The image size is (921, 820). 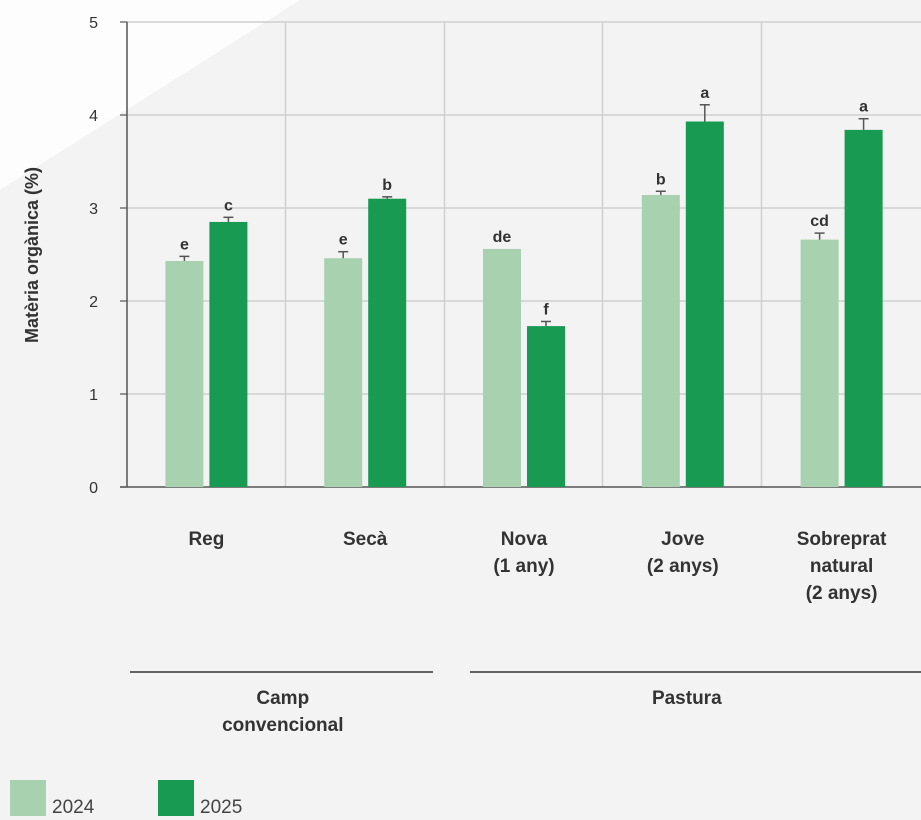 What do you see at coordinates (546, 309) in the screenshot?
I see `significance-letter: f` at bounding box center [546, 309].